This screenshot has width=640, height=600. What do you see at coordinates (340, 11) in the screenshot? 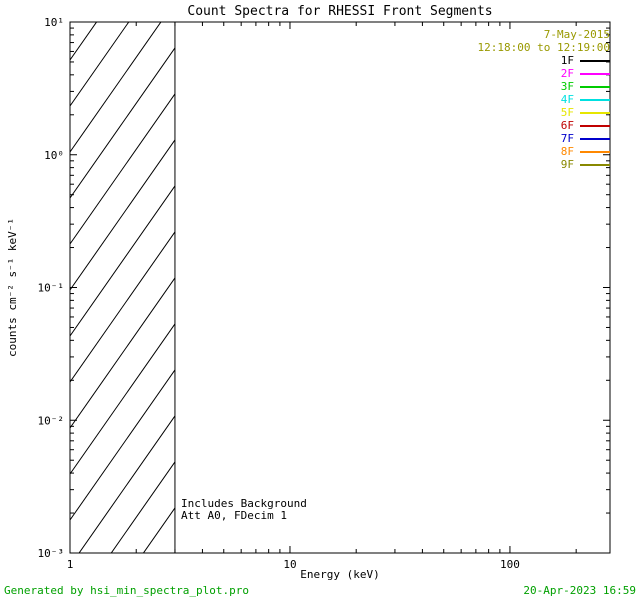
I see `chart-title: Count Spectra for RHESSI Front Segments` at bounding box center [340, 11].